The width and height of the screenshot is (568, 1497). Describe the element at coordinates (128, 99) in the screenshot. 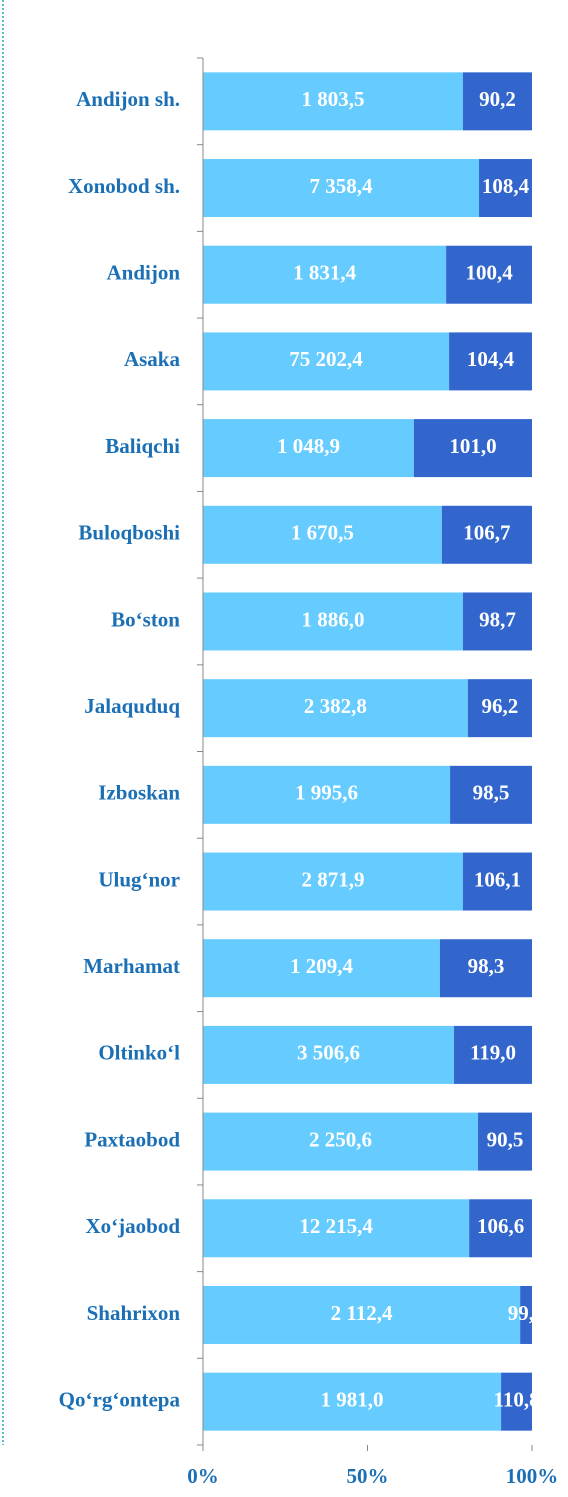

I see `category-label: Andijon sh.` at that location.